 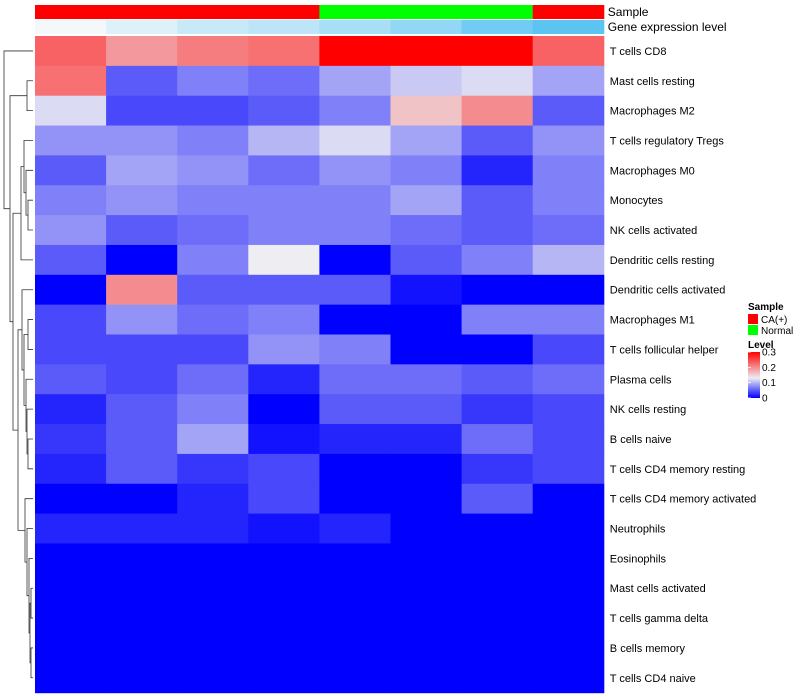 What do you see at coordinates (637, 201) in the screenshot?
I see `row-label: Monocytes` at bounding box center [637, 201].